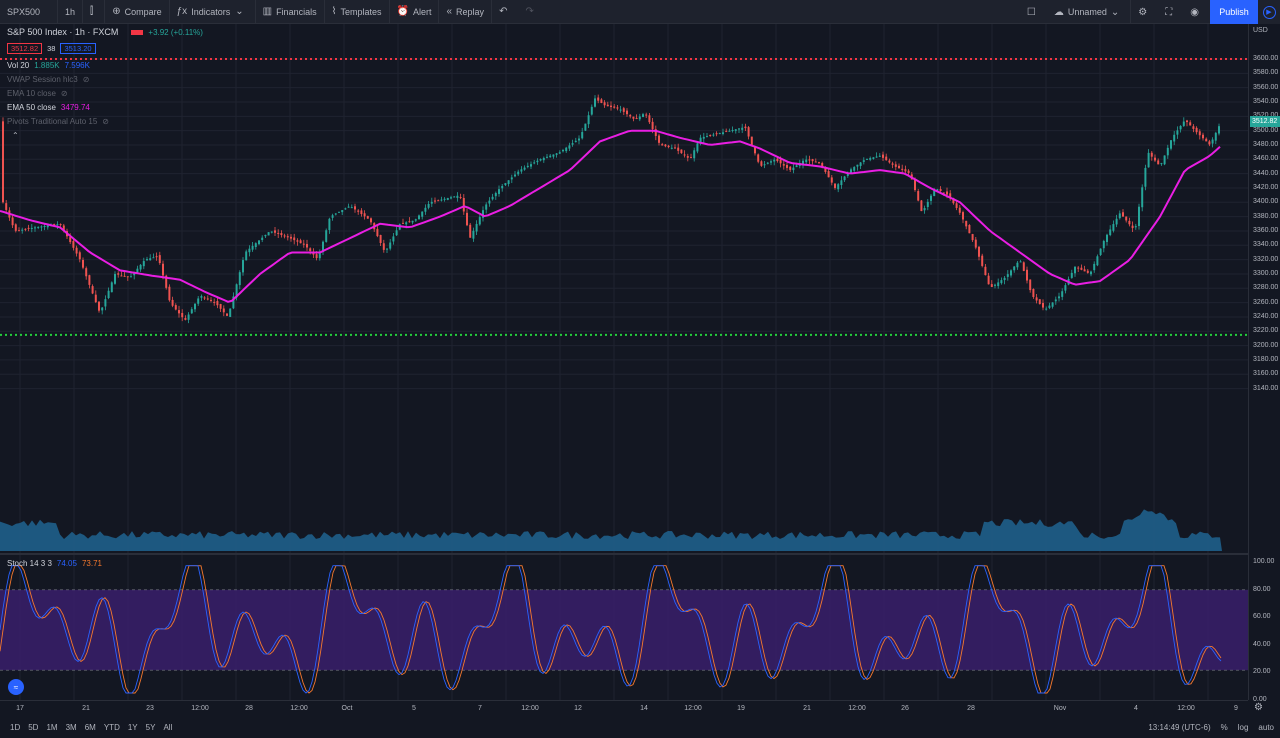 The width and height of the screenshot is (1280, 738). I want to click on ask-price: 3513.20, so click(78, 48).